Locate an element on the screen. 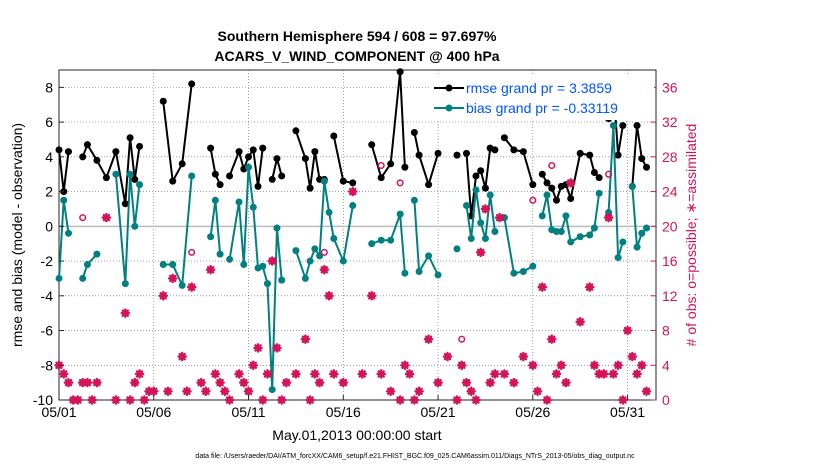 The width and height of the screenshot is (830, 470). y-tick-label: 8 is located at coordinates (49, 87).